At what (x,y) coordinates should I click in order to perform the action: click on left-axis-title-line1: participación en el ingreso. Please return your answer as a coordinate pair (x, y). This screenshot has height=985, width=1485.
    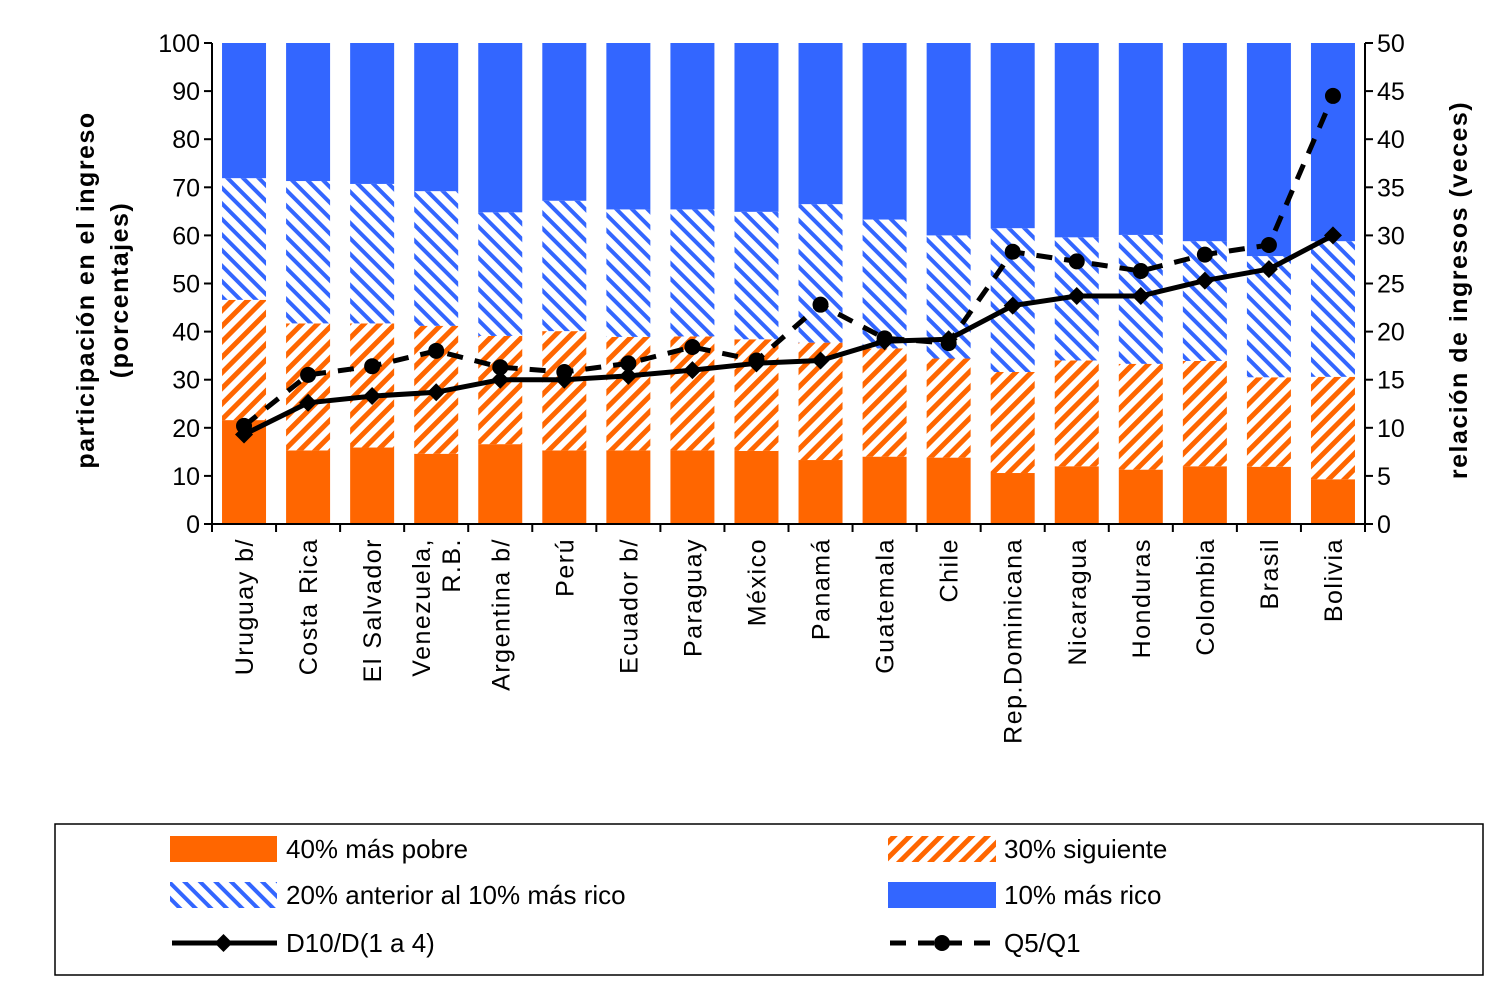
    Looking at the image, I should click on (86, 289).